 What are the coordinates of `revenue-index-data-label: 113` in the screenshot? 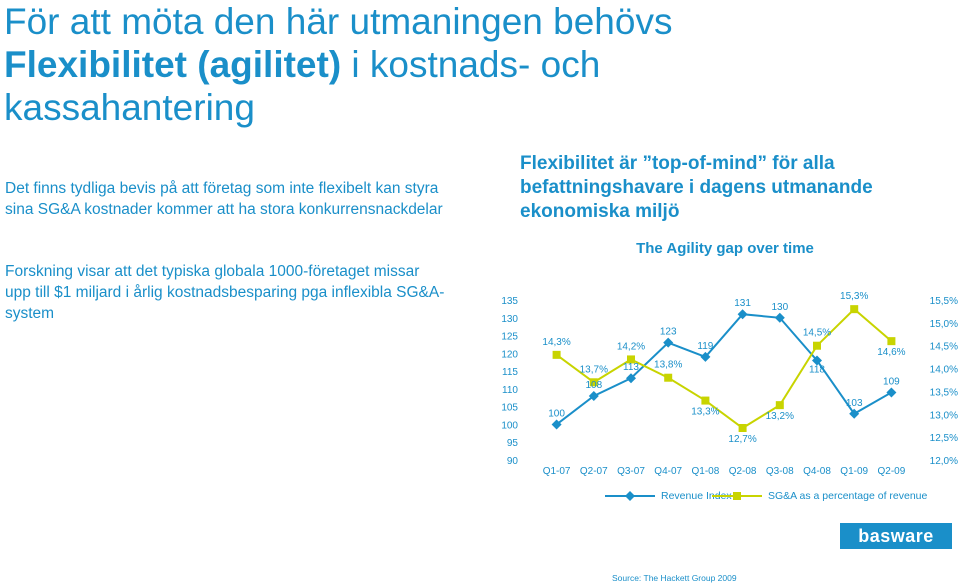 It's located at (631, 367).